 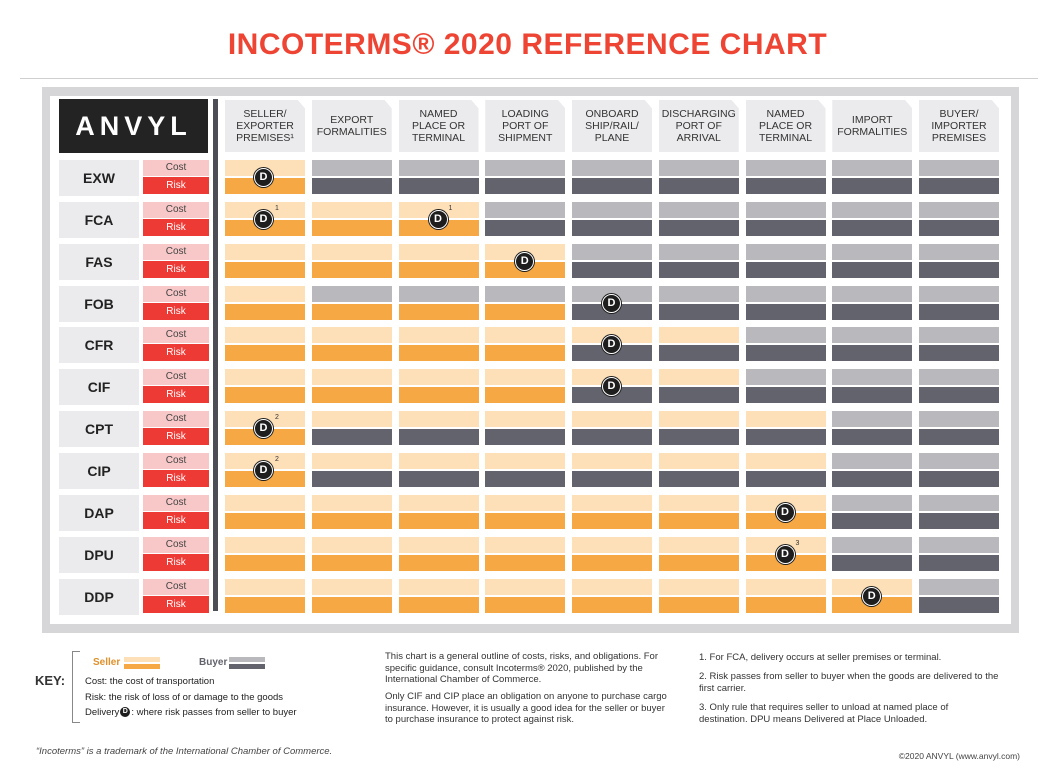 I want to click on title-divider, so click(x=529, y=78).